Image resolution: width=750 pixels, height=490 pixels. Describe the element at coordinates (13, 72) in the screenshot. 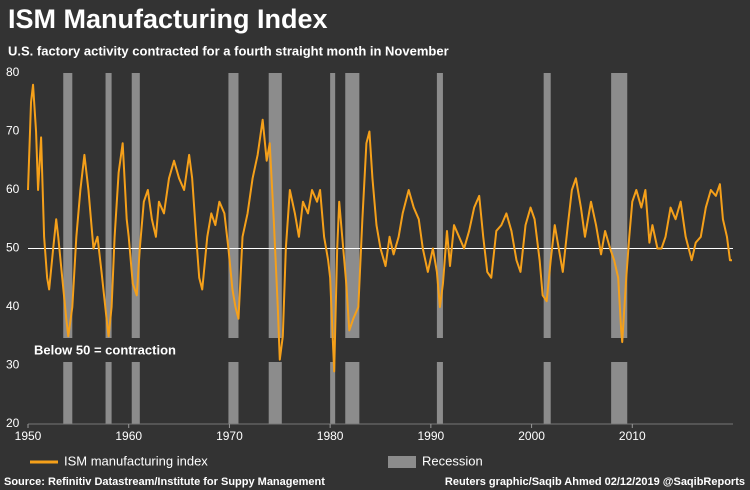

I see `y-tick-label: 80` at that location.